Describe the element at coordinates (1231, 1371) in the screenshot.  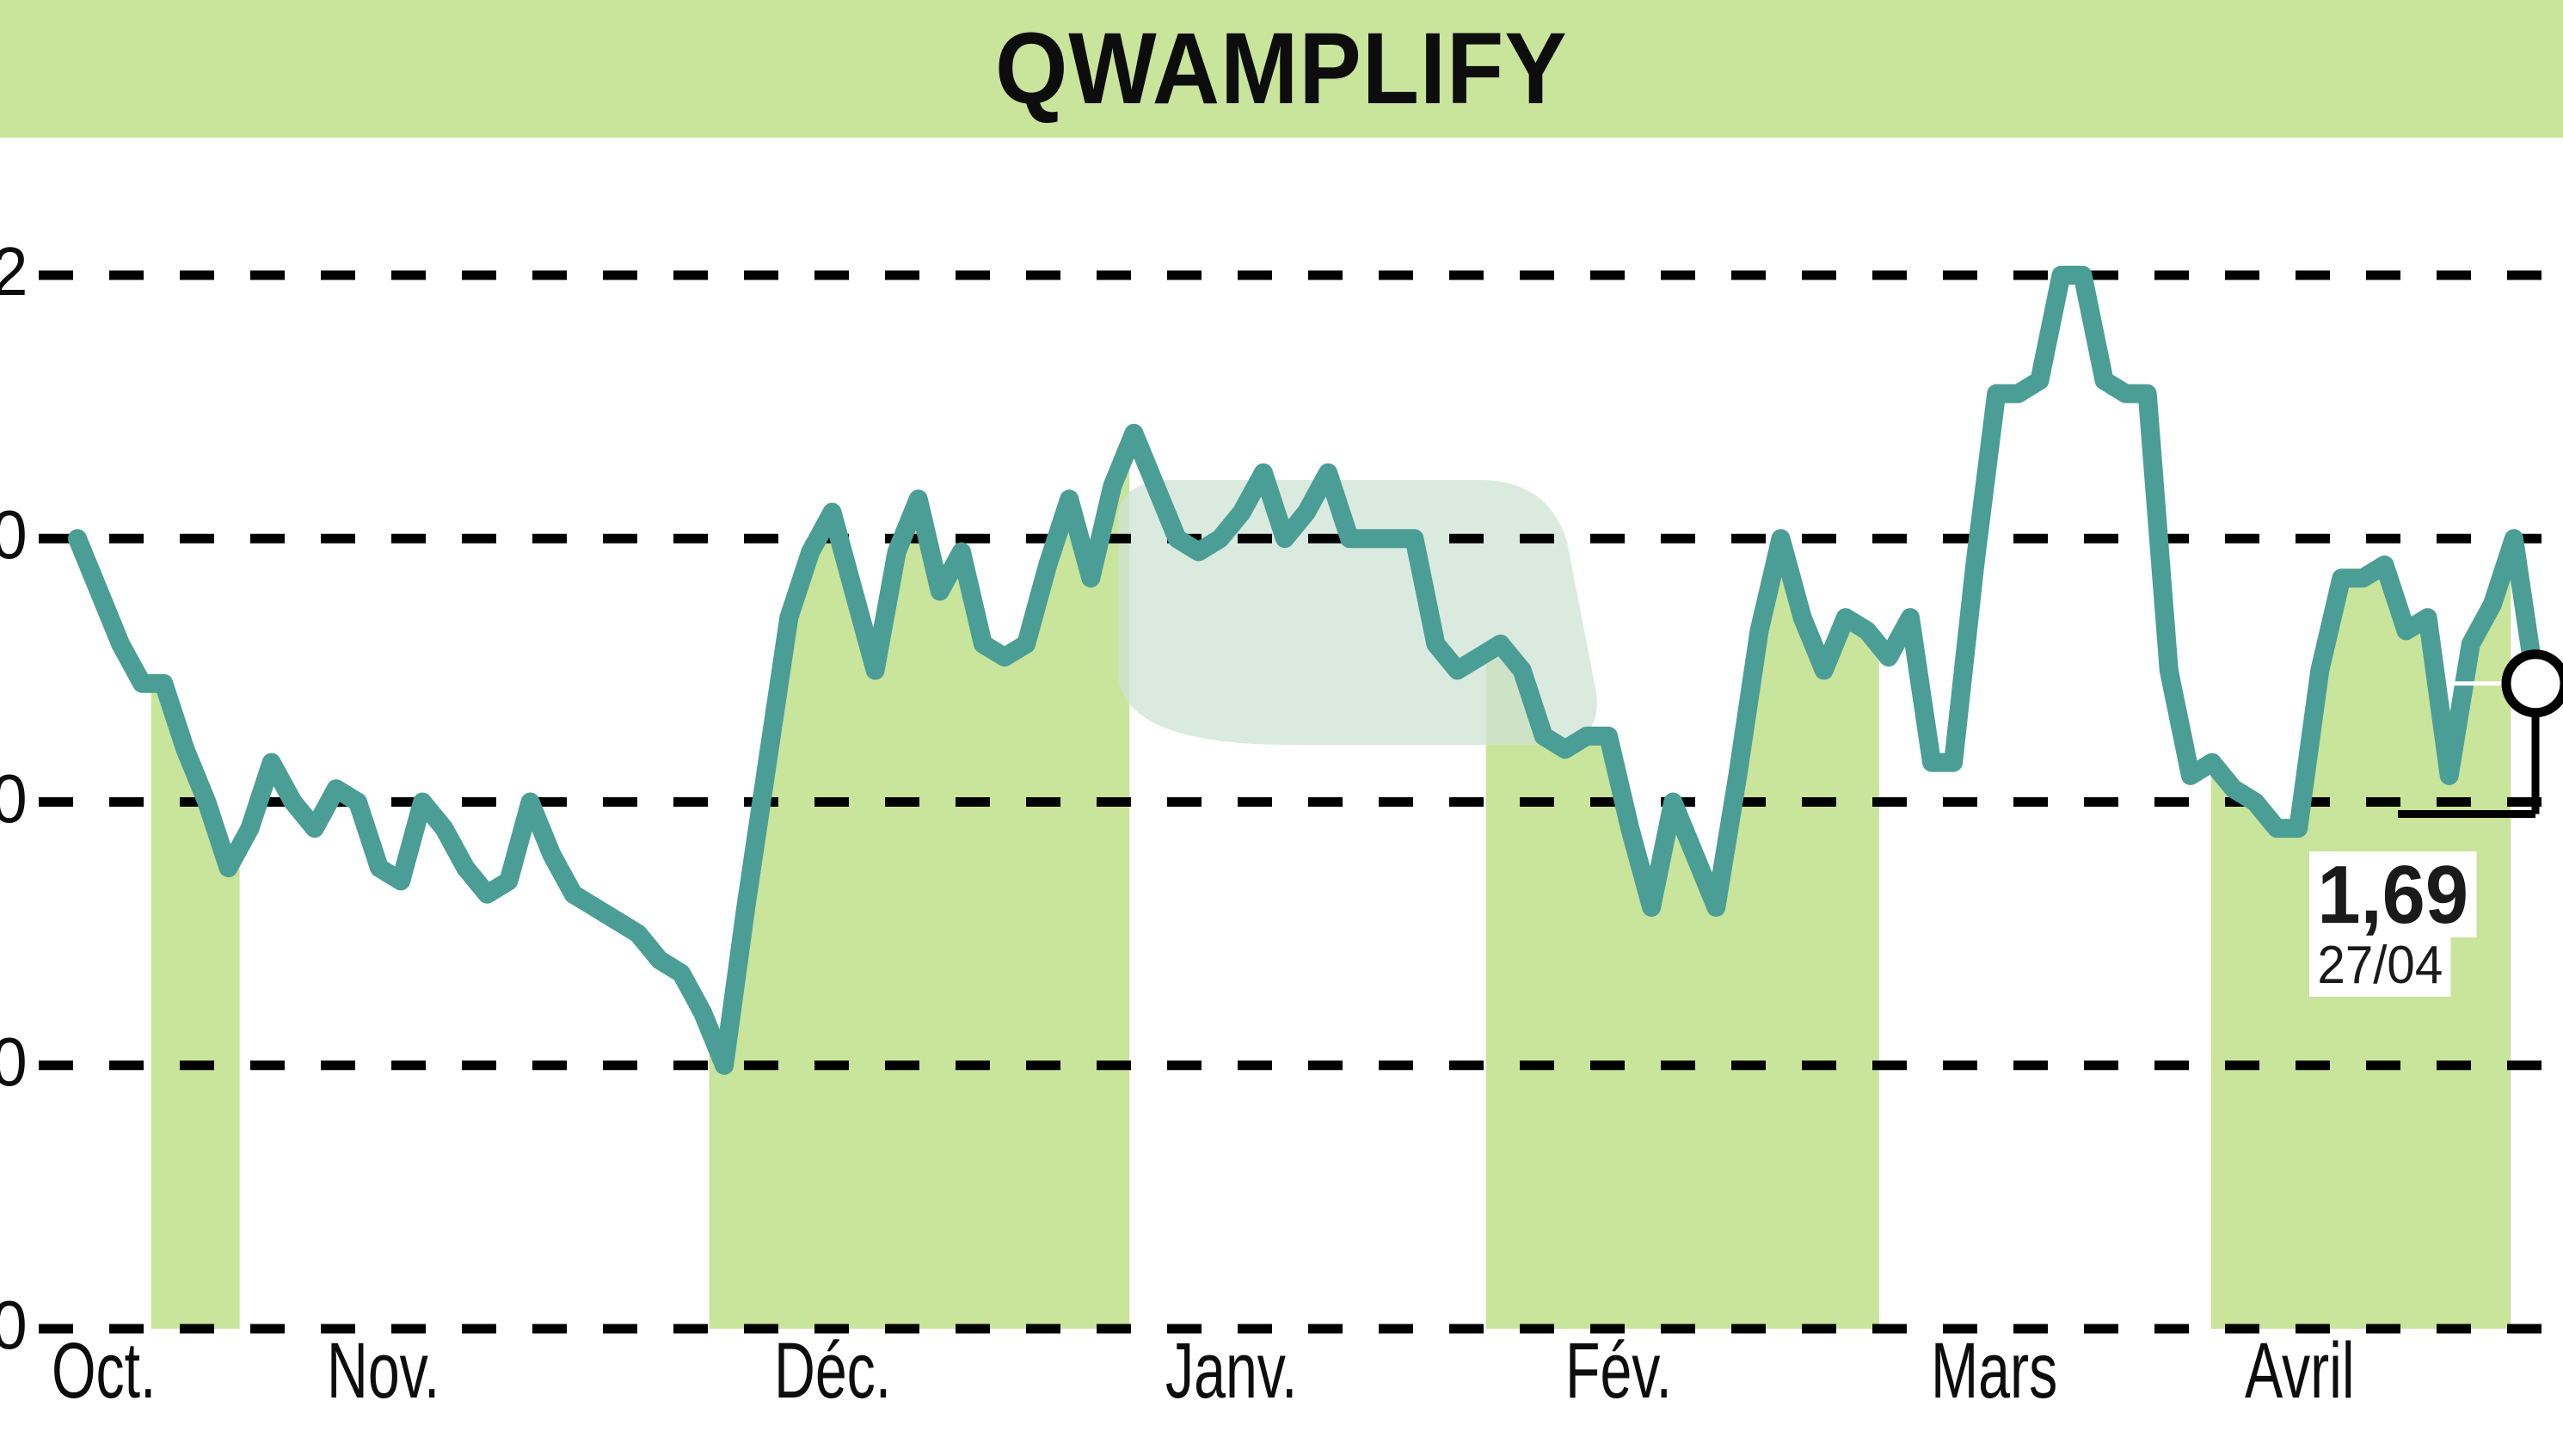
I see `x-axis-label-janv: Janv.` at that location.